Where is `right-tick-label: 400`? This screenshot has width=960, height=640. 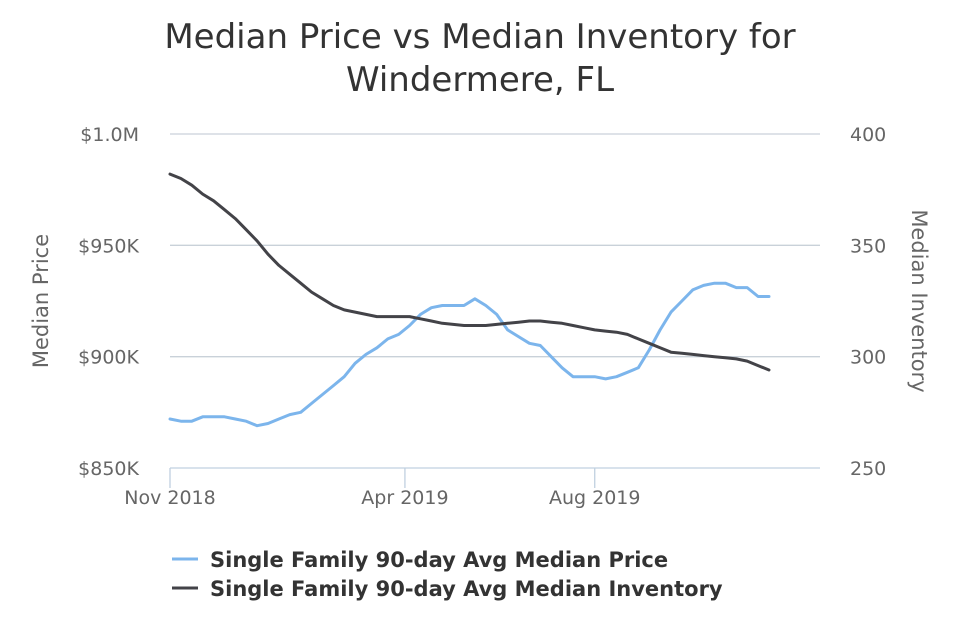
right-tick-label: 400 is located at coordinates (868, 135).